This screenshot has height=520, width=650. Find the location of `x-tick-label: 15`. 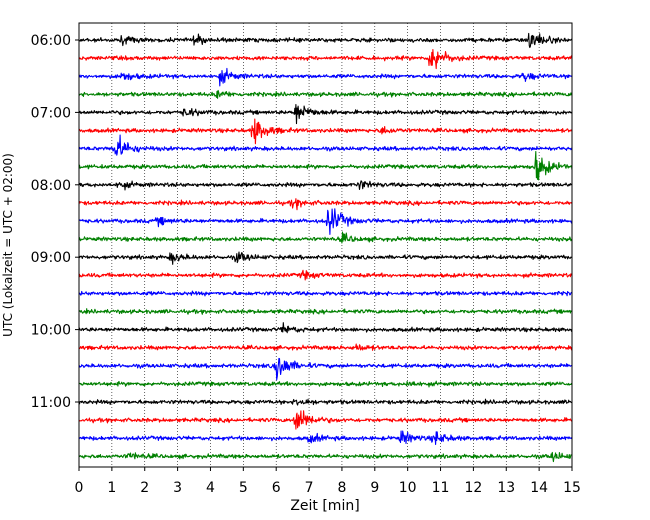

x-tick-label: 15 is located at coordinates (572, 488).